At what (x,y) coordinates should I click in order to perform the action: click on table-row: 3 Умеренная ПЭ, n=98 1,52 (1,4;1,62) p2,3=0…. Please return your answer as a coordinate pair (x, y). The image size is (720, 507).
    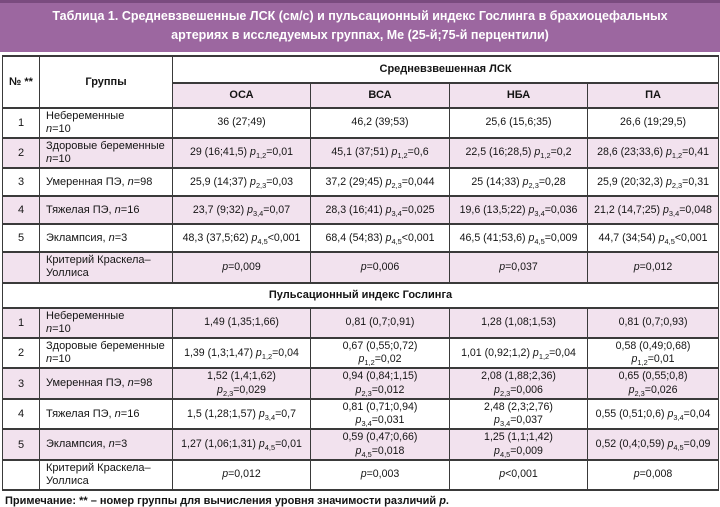
    Looking at the image, I should click on (361, 383).